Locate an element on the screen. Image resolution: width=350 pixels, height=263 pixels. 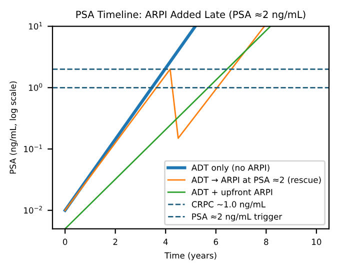
y-tick-label: 10$^{−2}$ is located at coordinates (33, 210).